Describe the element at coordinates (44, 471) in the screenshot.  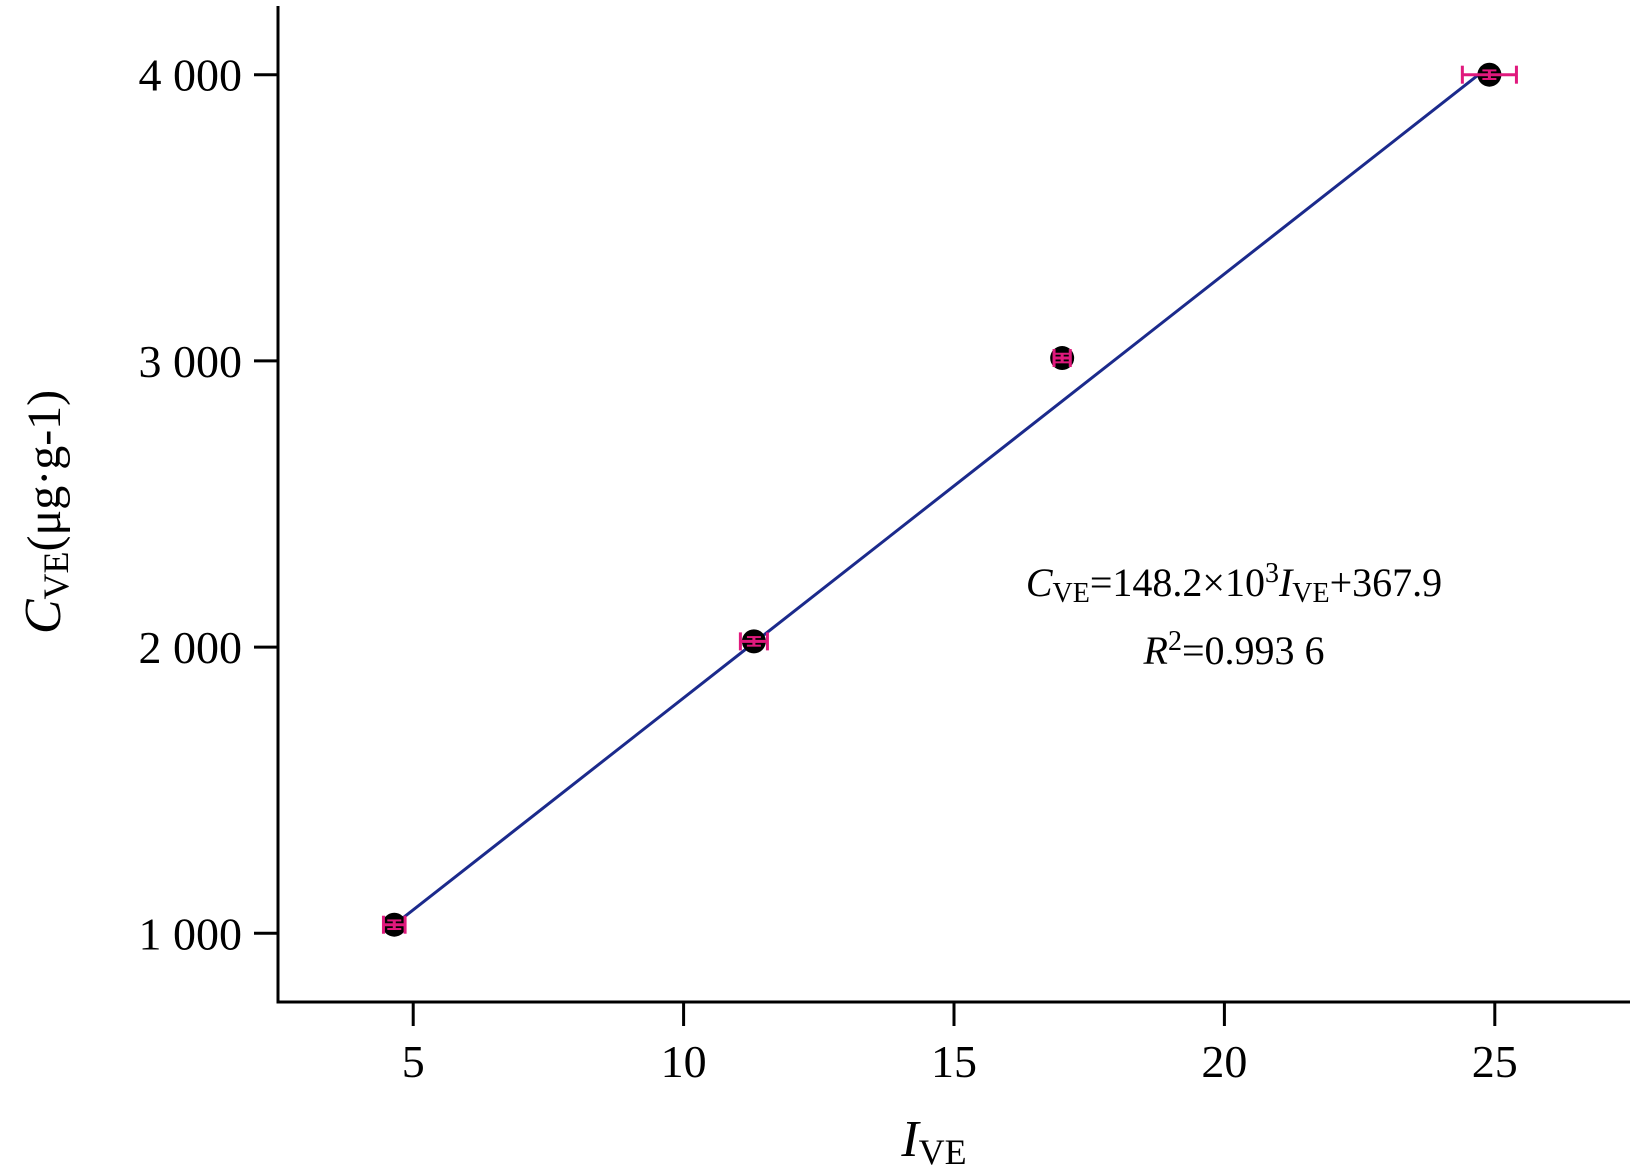
I see `y-axis-title-unit: (μg·g-1)` at that location.